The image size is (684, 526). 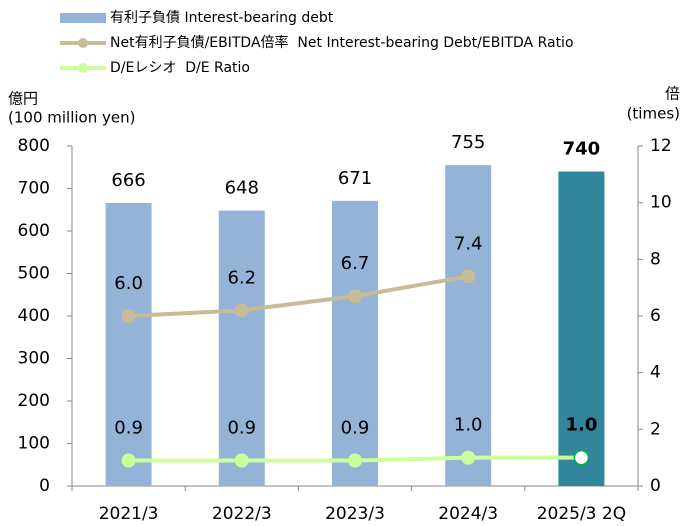 What do you see at coordinates (242, 514) in the screenshot?
I see `x-tick-label: 2022/3` at bounding box center [242, 514].